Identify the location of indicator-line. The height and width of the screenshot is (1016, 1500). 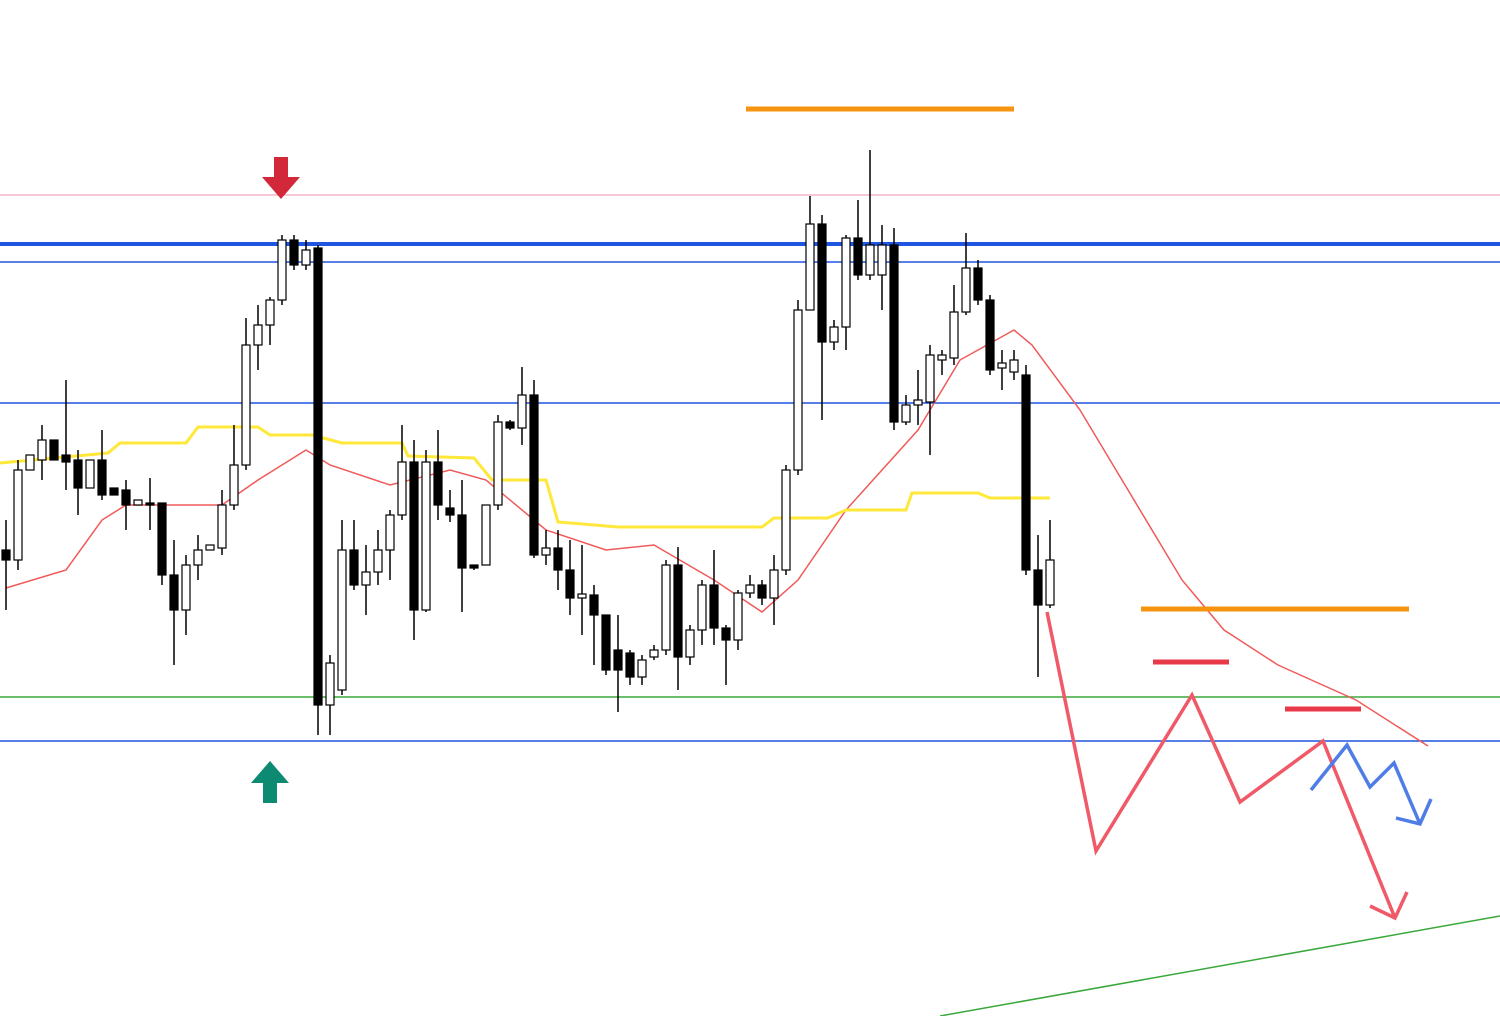
(525, 477).